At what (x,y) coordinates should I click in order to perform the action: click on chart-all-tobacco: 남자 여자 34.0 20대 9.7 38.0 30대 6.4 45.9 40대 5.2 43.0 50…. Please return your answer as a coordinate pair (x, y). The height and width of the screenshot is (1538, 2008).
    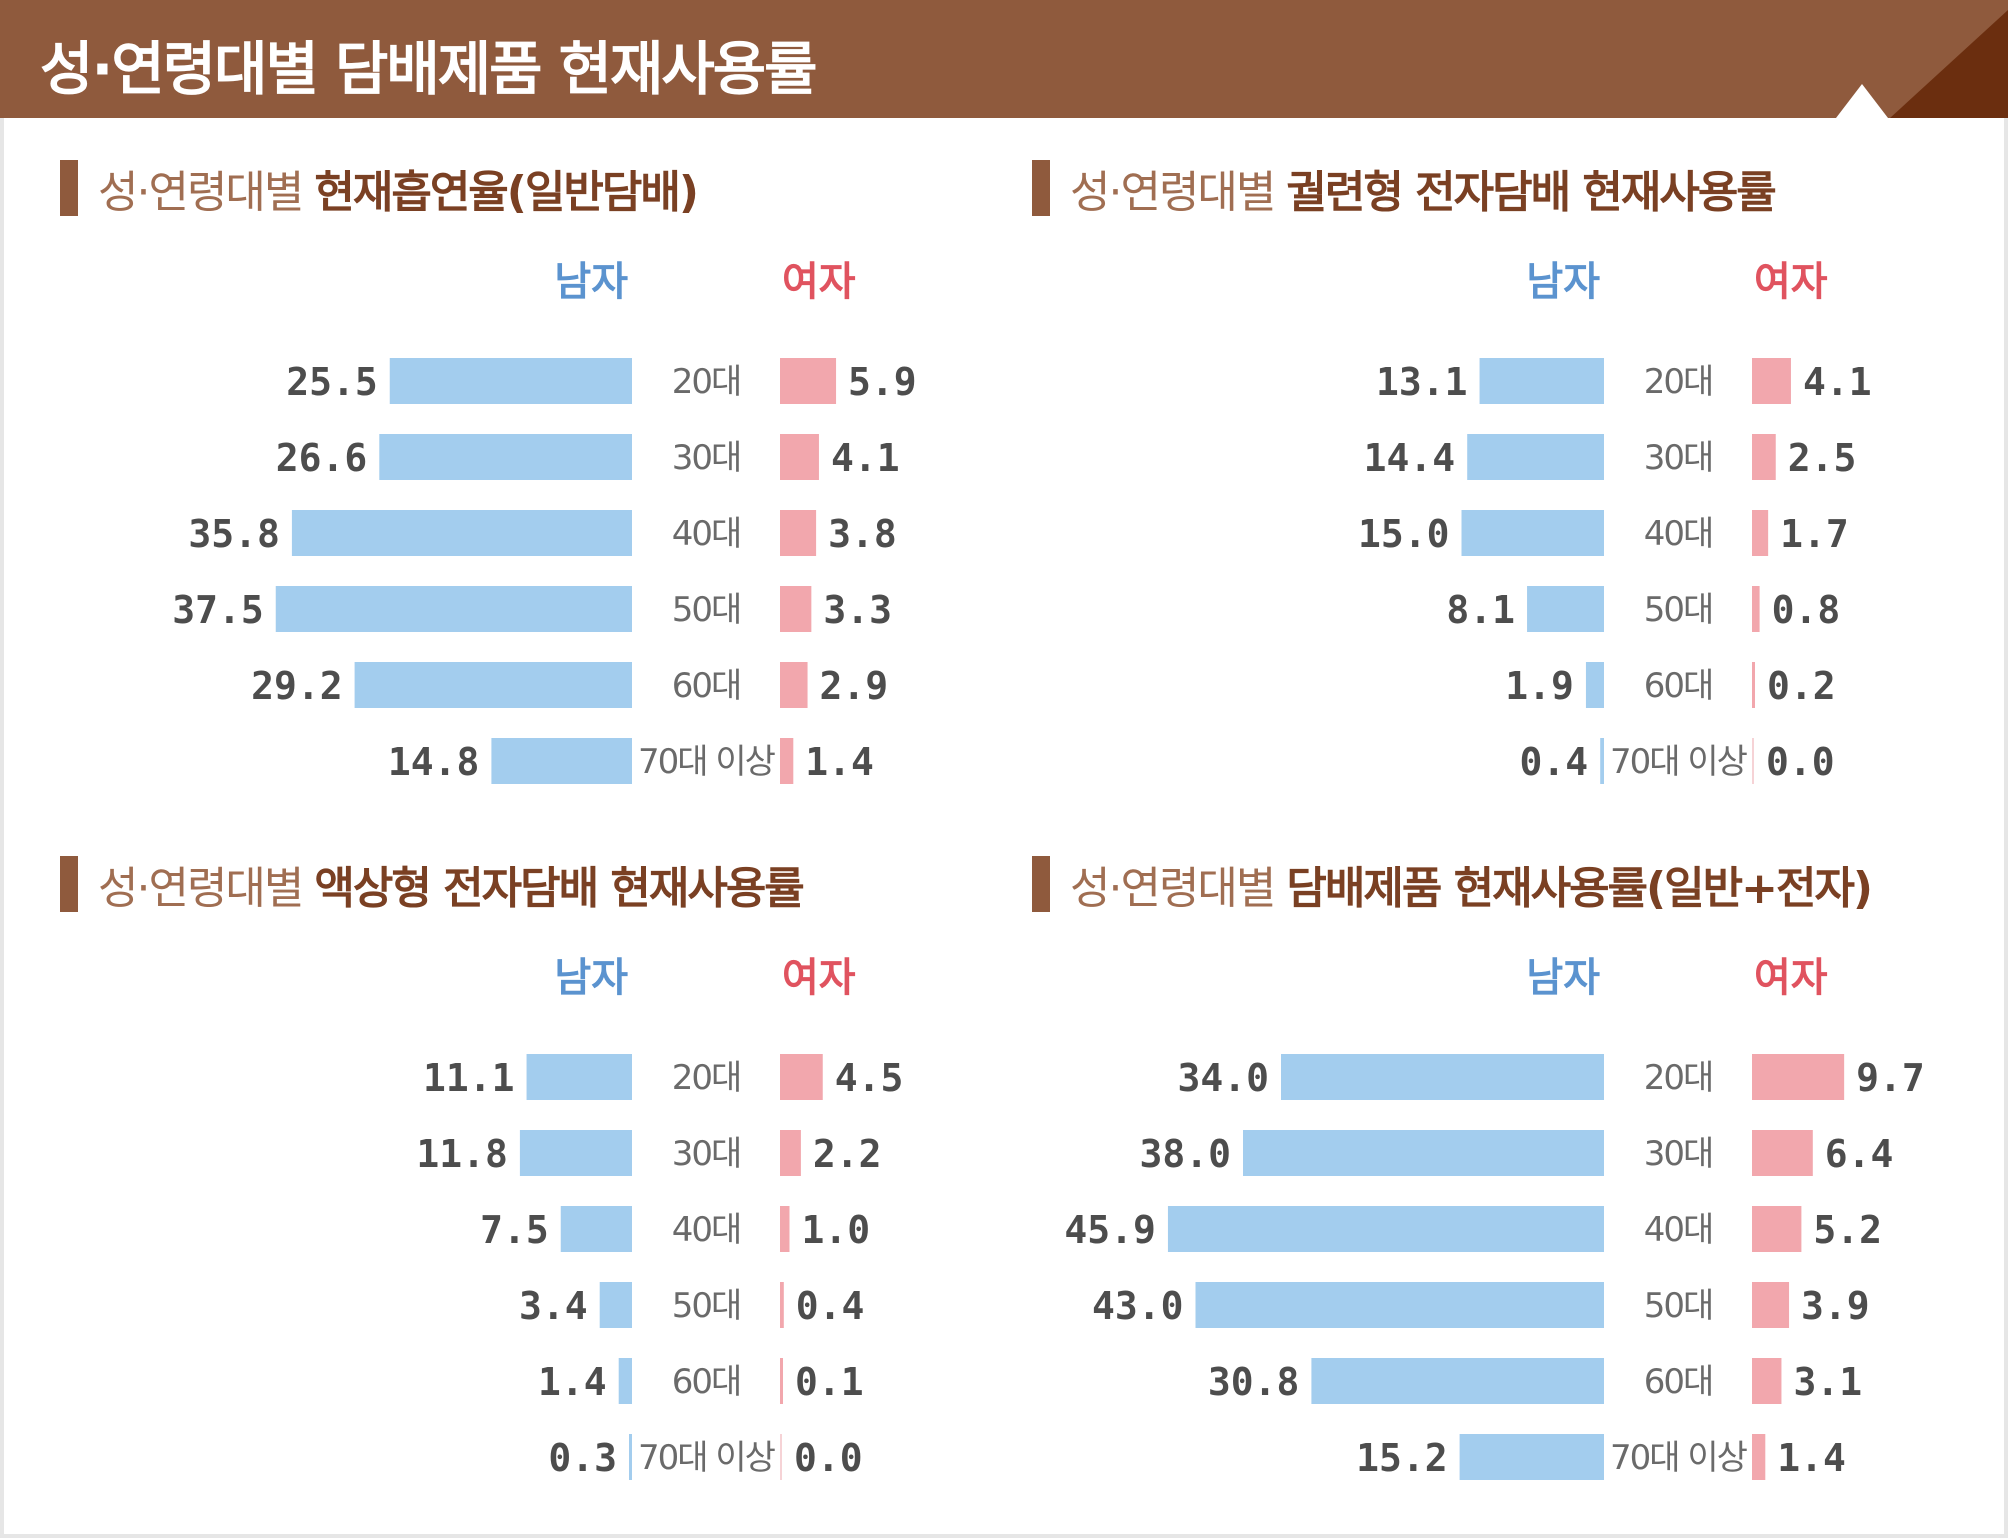
    Looking at the image, I should click on (1494, 1217).